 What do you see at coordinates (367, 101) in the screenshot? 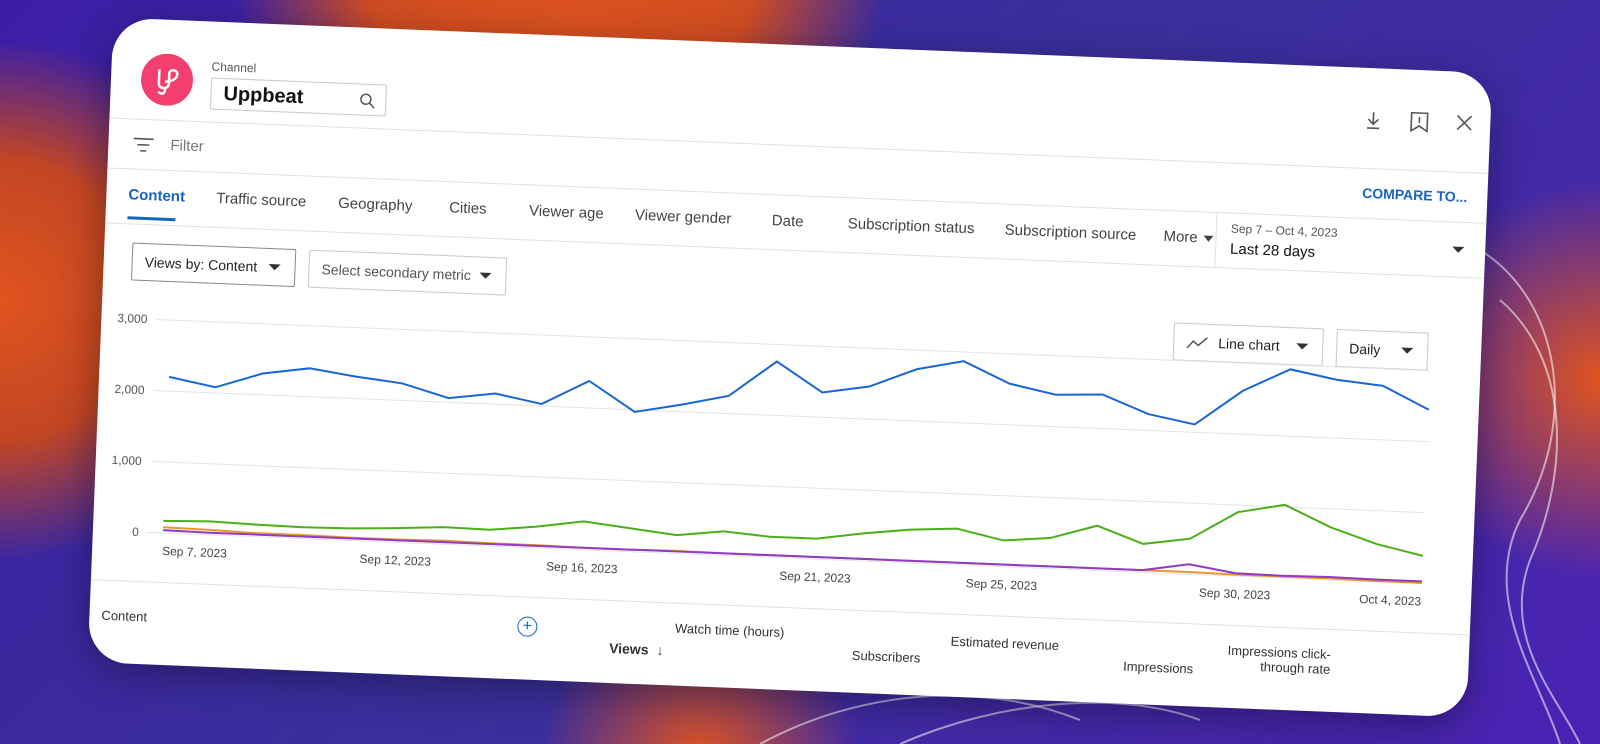
I see `search-icon` at bounding box center [367, 101].